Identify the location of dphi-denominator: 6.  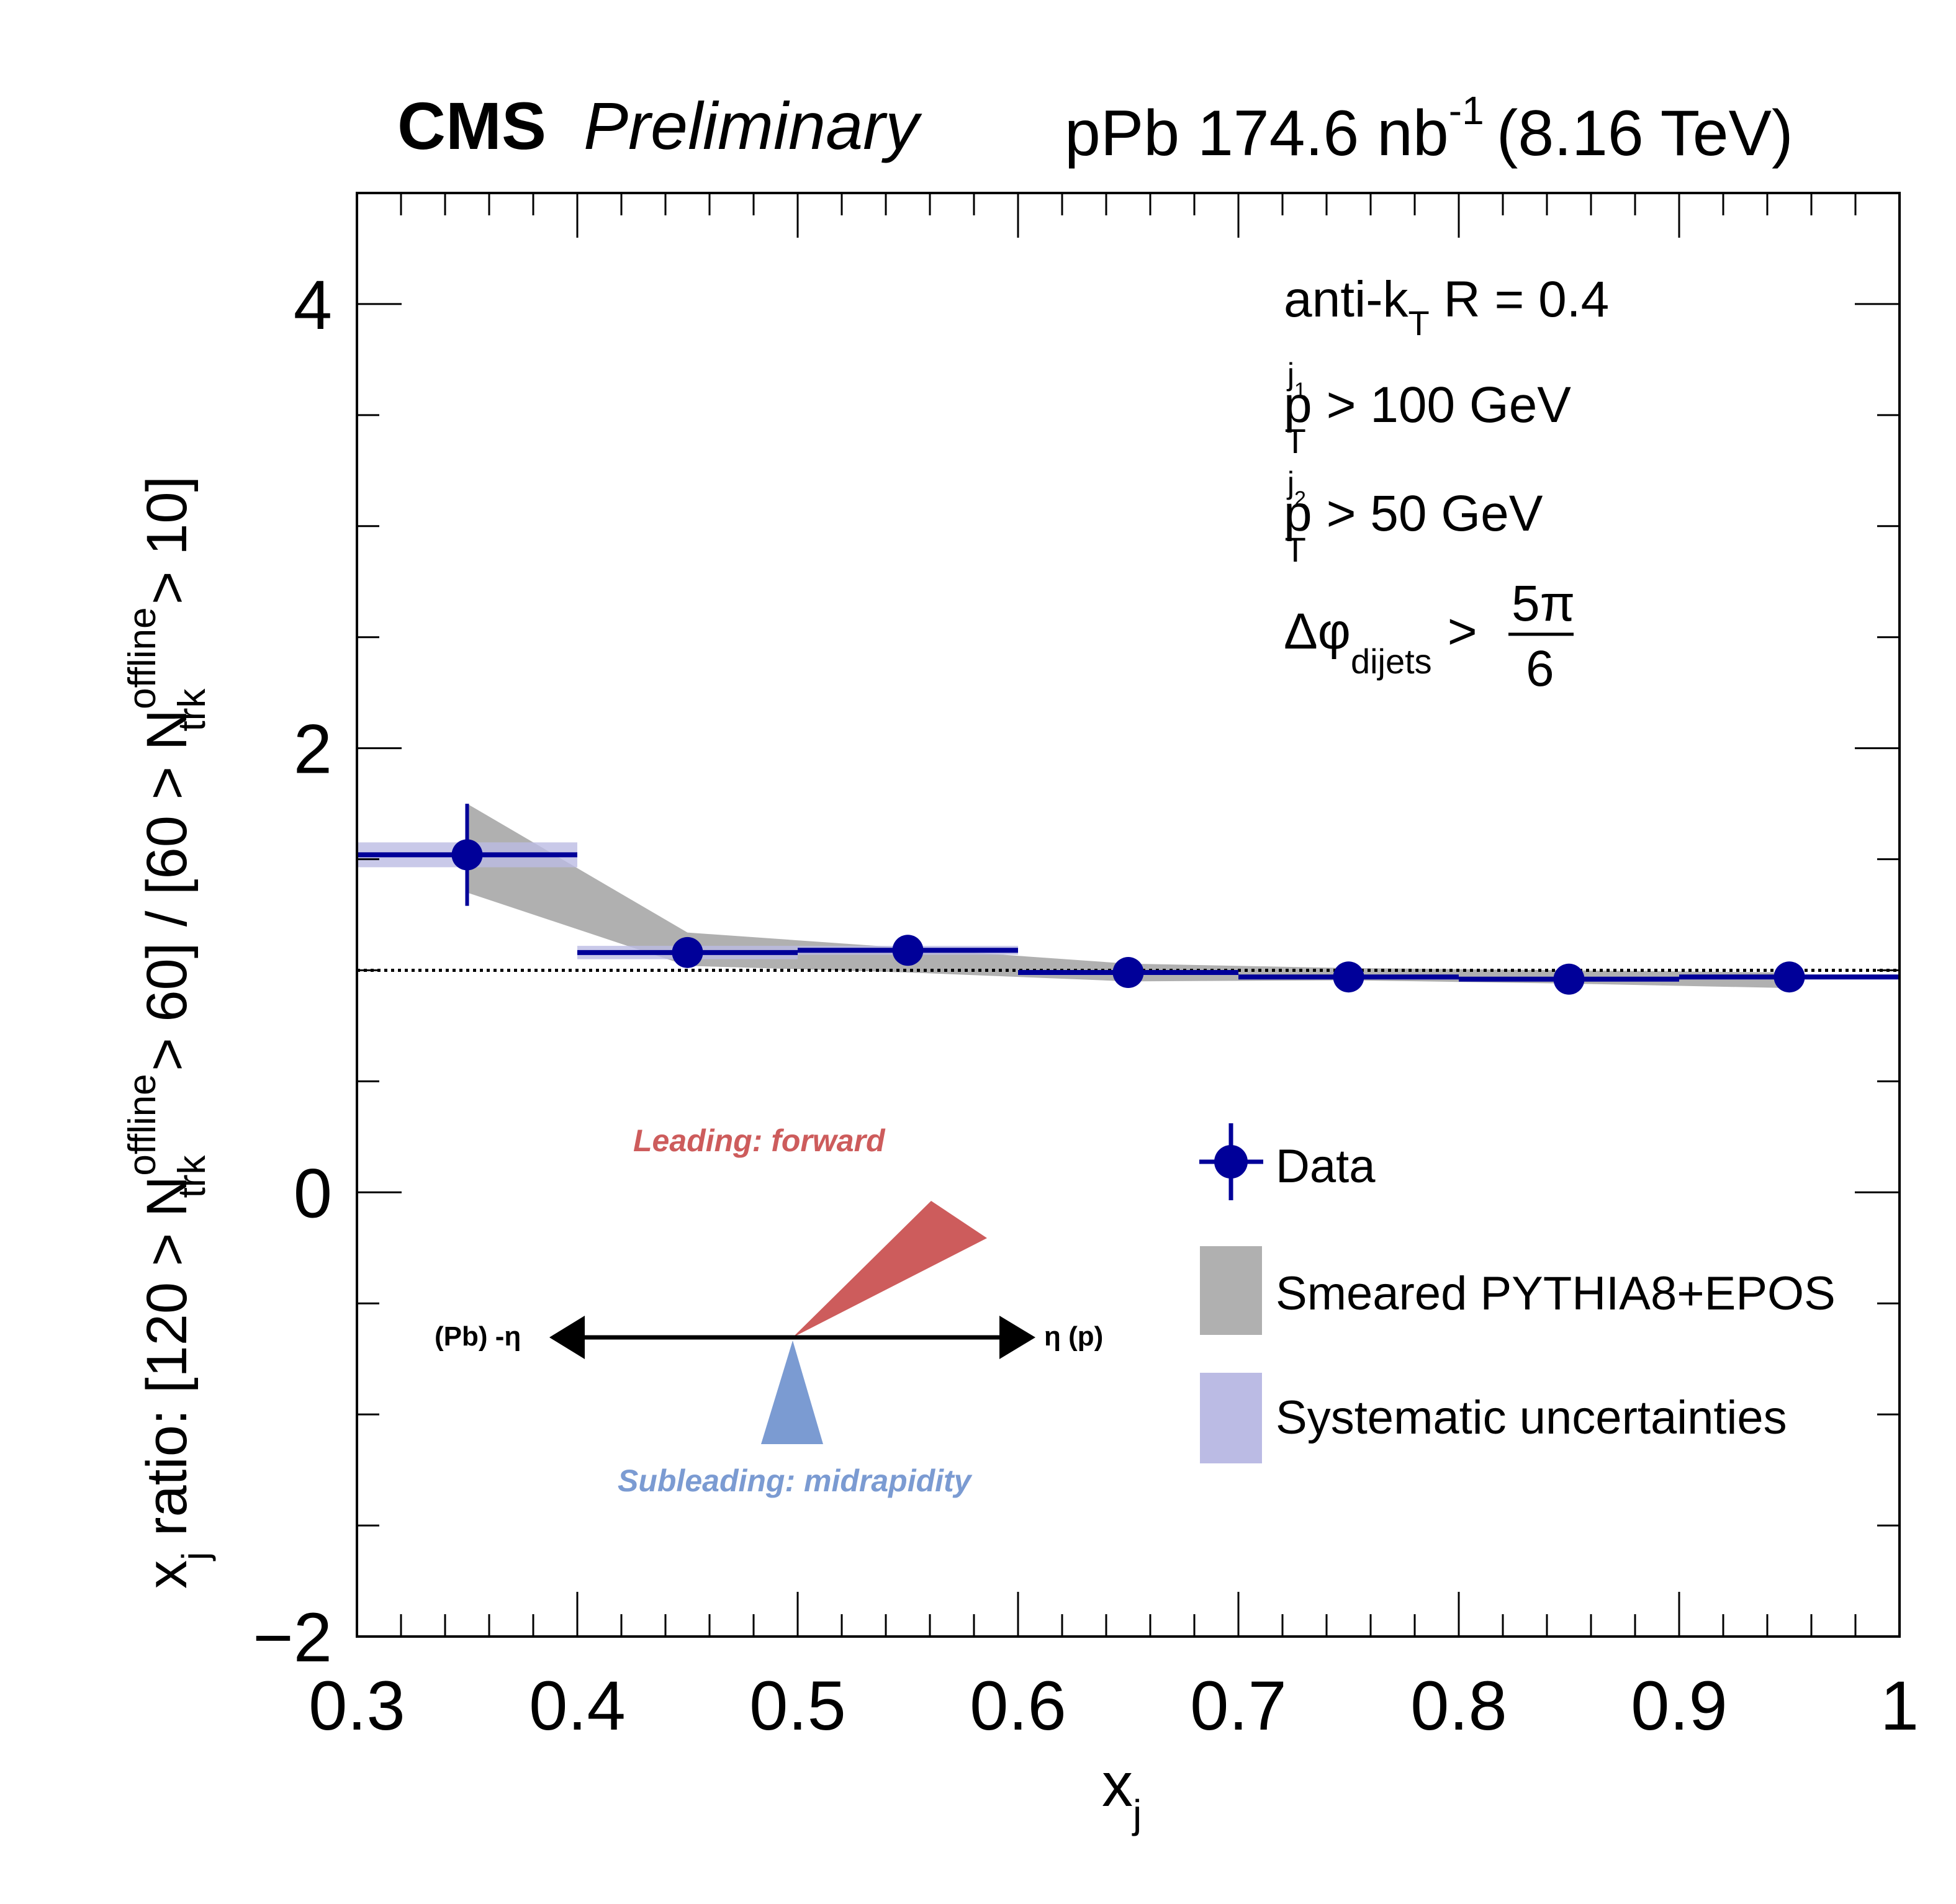
(1540, 668).